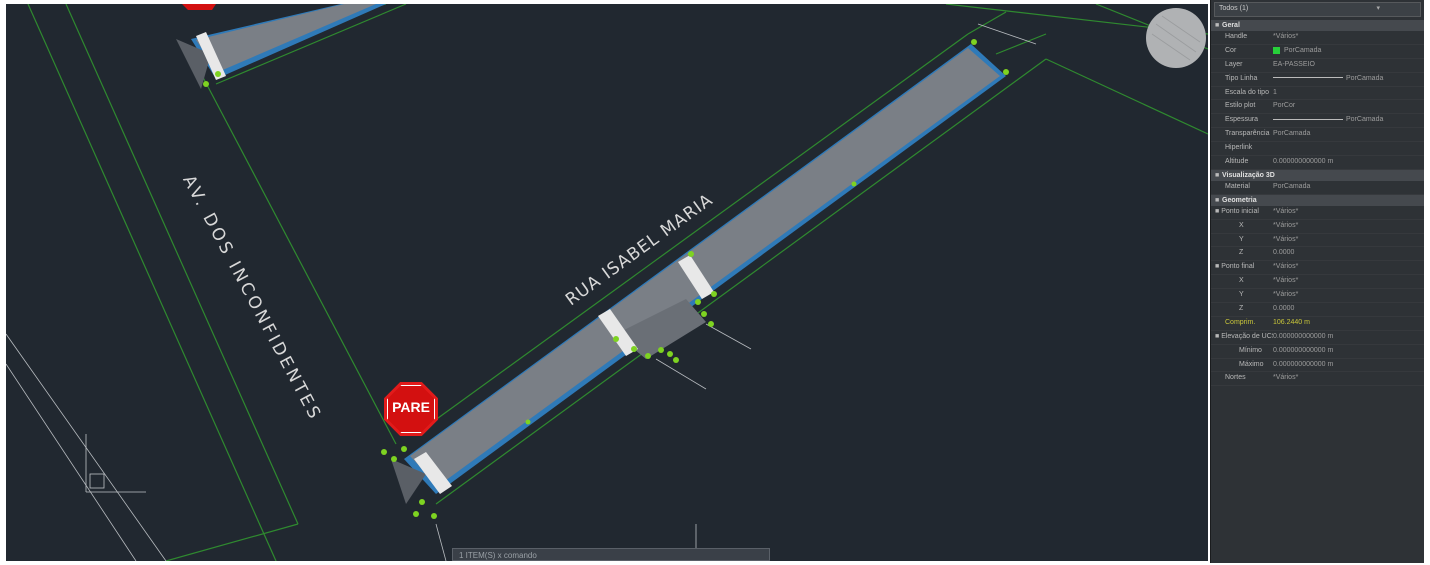 This screenshot has width=1430, height=565. I want to click on property-row: Hiperlink, so click(1317, 149).